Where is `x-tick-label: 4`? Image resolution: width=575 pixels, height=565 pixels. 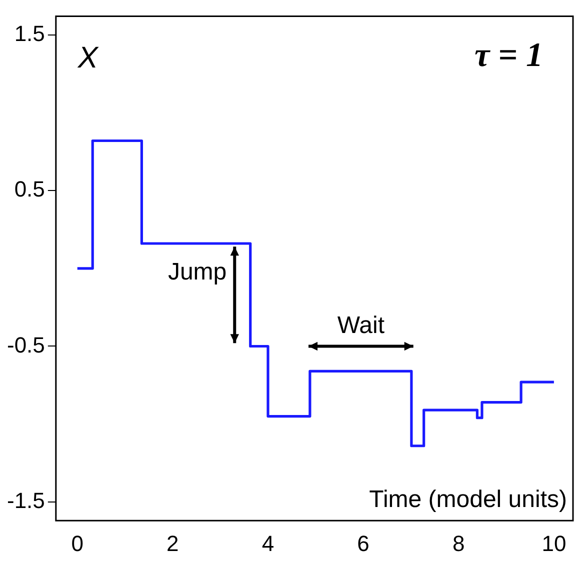 x-tick-label: 4 is located at coordinates (268, 543).